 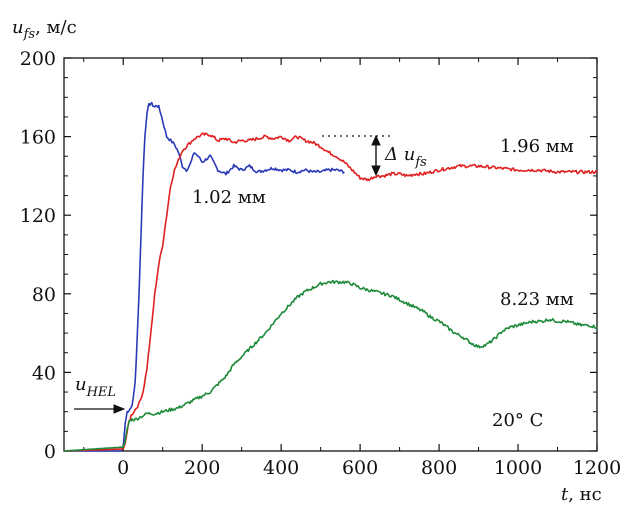 I want to click on y-tick-label: 0, so click(x=50, y=452).